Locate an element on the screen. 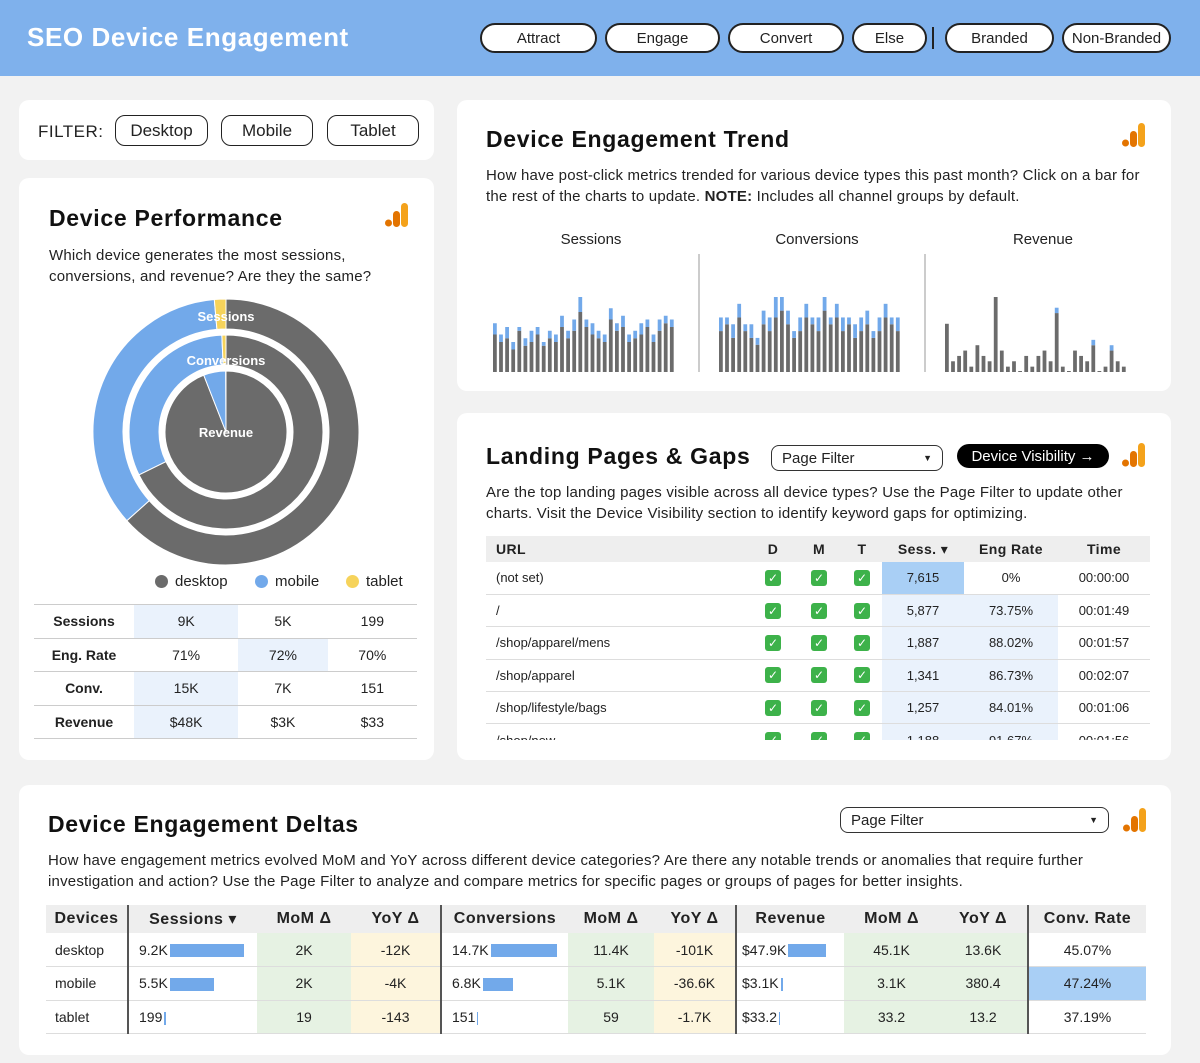  table-row: /shop/apparel/mens ✓ ✓ ✓ 1,887 88.02% 00:01:57 is located at coordinates (818, 643).